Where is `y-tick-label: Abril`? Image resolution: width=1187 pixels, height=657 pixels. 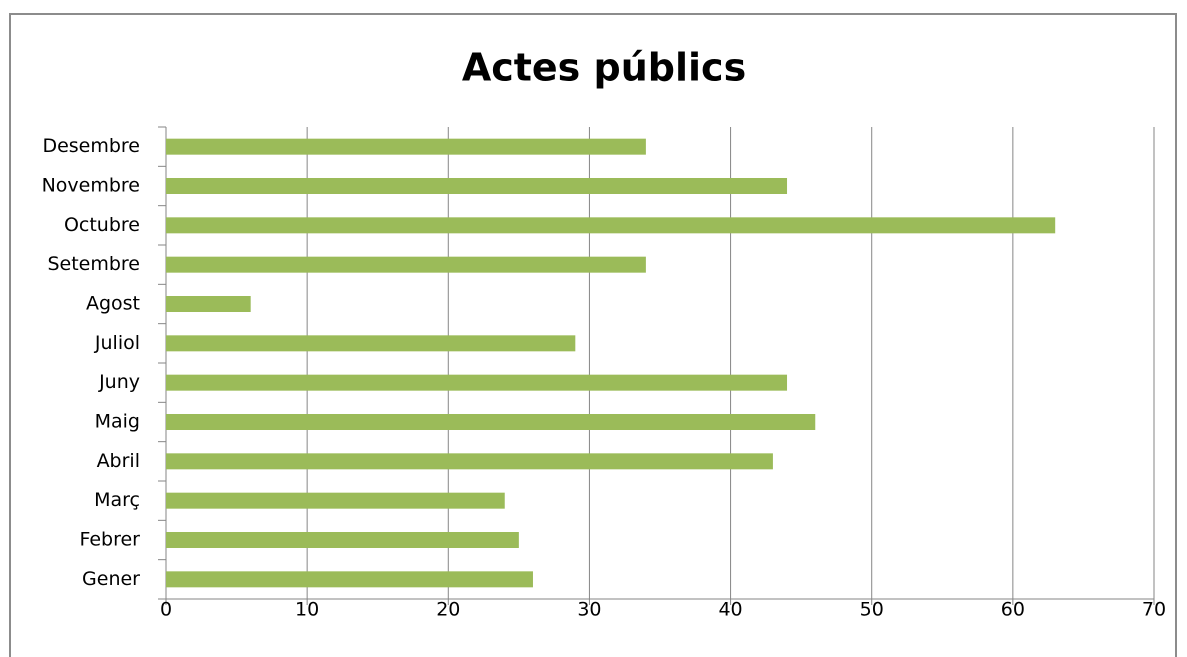
y-tick-label: Abril is located at coordinates (118, 461).